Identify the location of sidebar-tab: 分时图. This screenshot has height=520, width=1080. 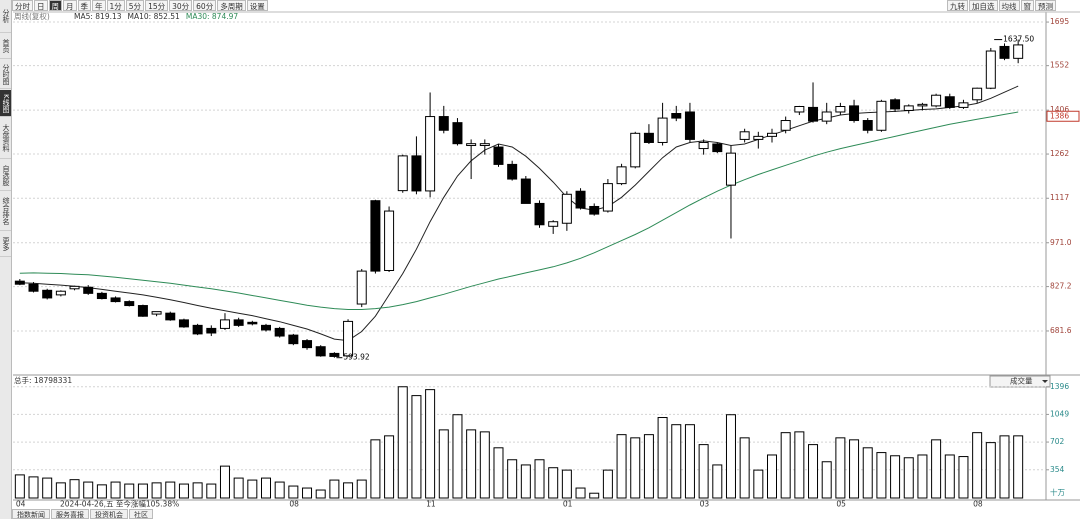
(5, 74).